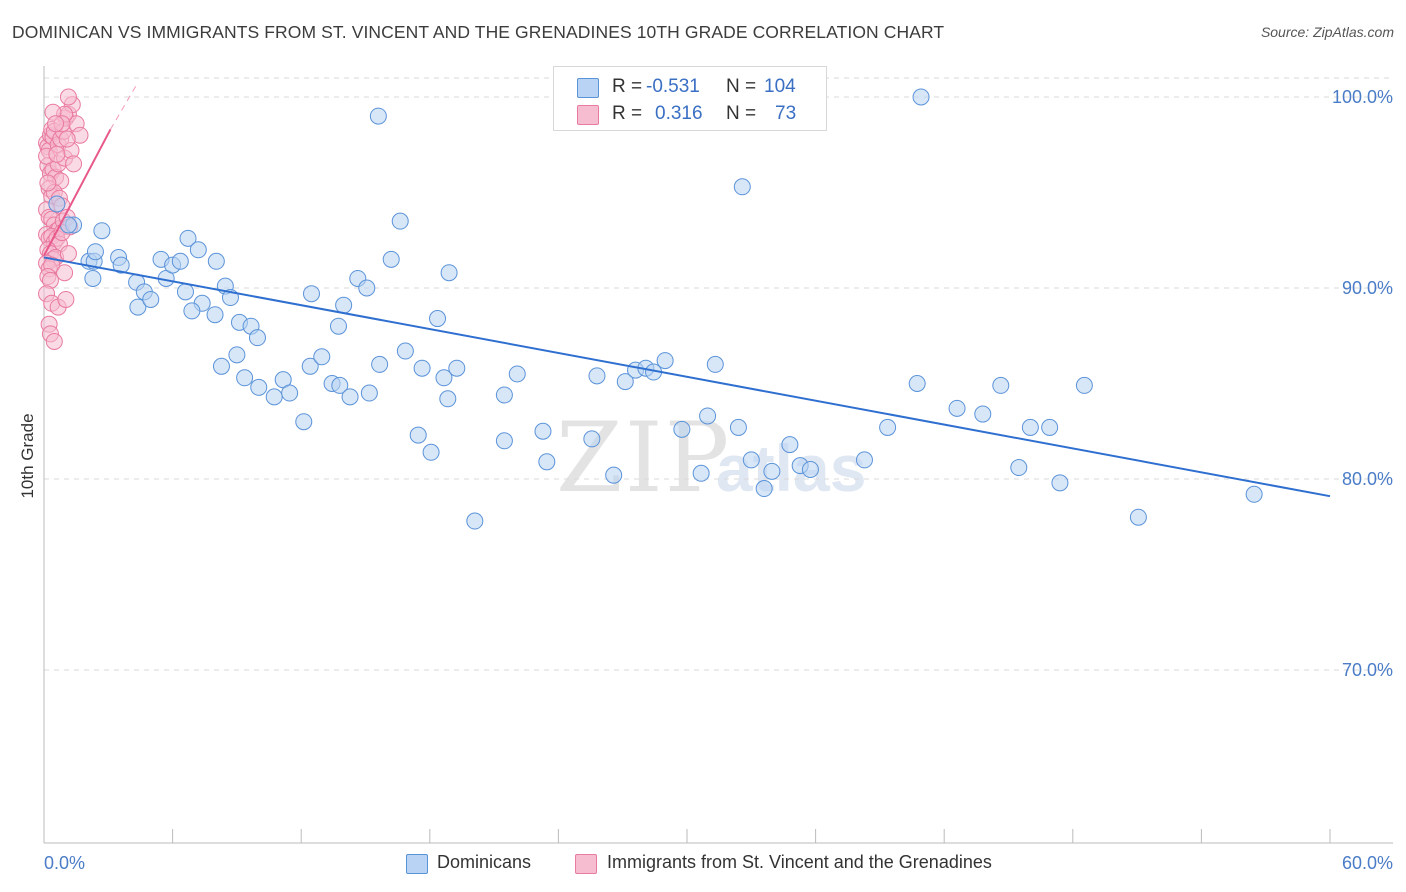 This screenshot has height=892, width=1406. Describe the element at coordinates (27, 455) in the screenshot. I see `y-axis-title: 10th Grade` at that location.